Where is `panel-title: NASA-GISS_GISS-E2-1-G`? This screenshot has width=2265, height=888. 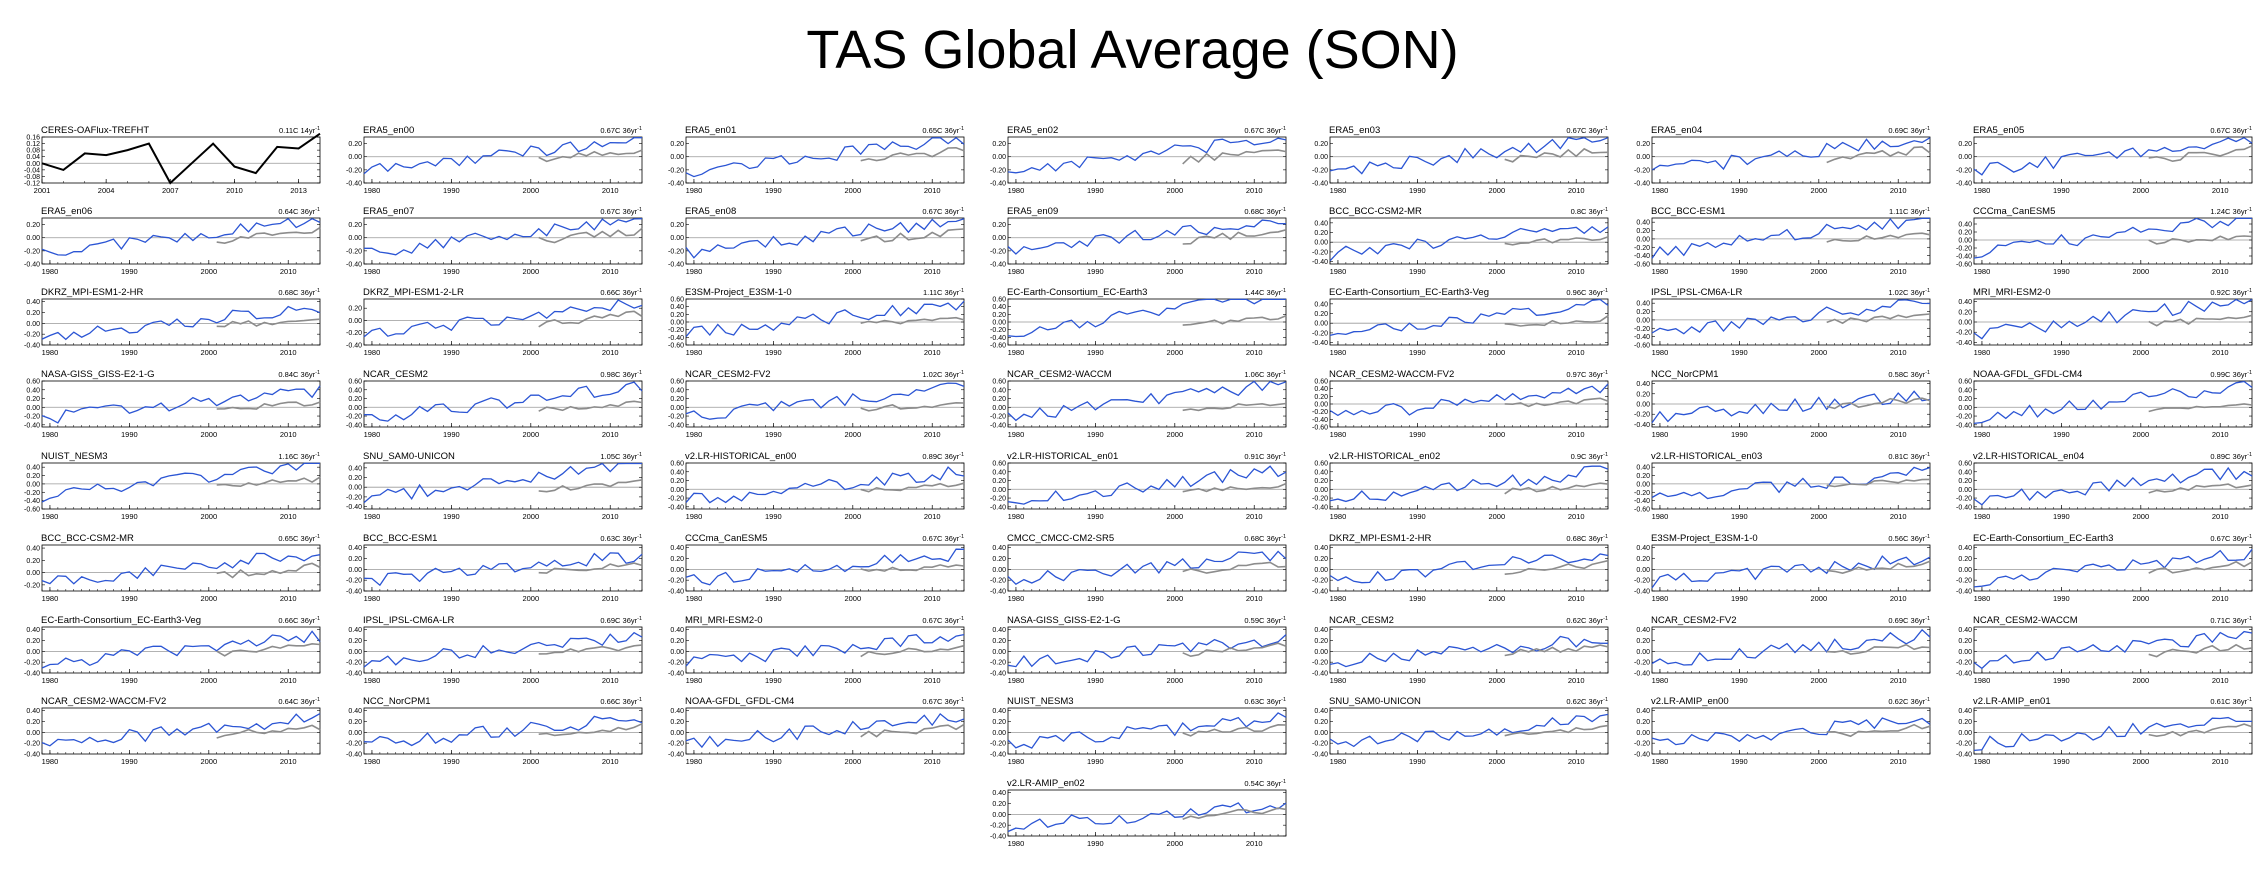
panel-title: NASA-GISS_GISS-E2-1-G is located at coordinates (1064, 620).